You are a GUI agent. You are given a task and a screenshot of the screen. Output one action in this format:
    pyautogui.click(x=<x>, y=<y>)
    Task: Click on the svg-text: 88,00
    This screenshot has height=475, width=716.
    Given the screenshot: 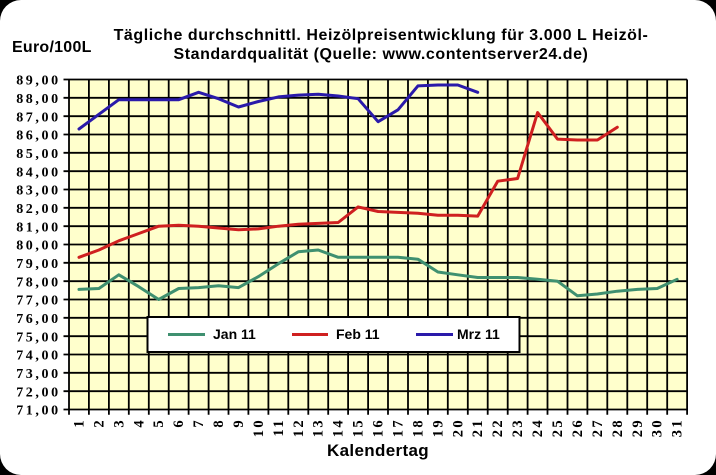 What is the action you would take?
    pyautogui.click(x=38, y=99)
    